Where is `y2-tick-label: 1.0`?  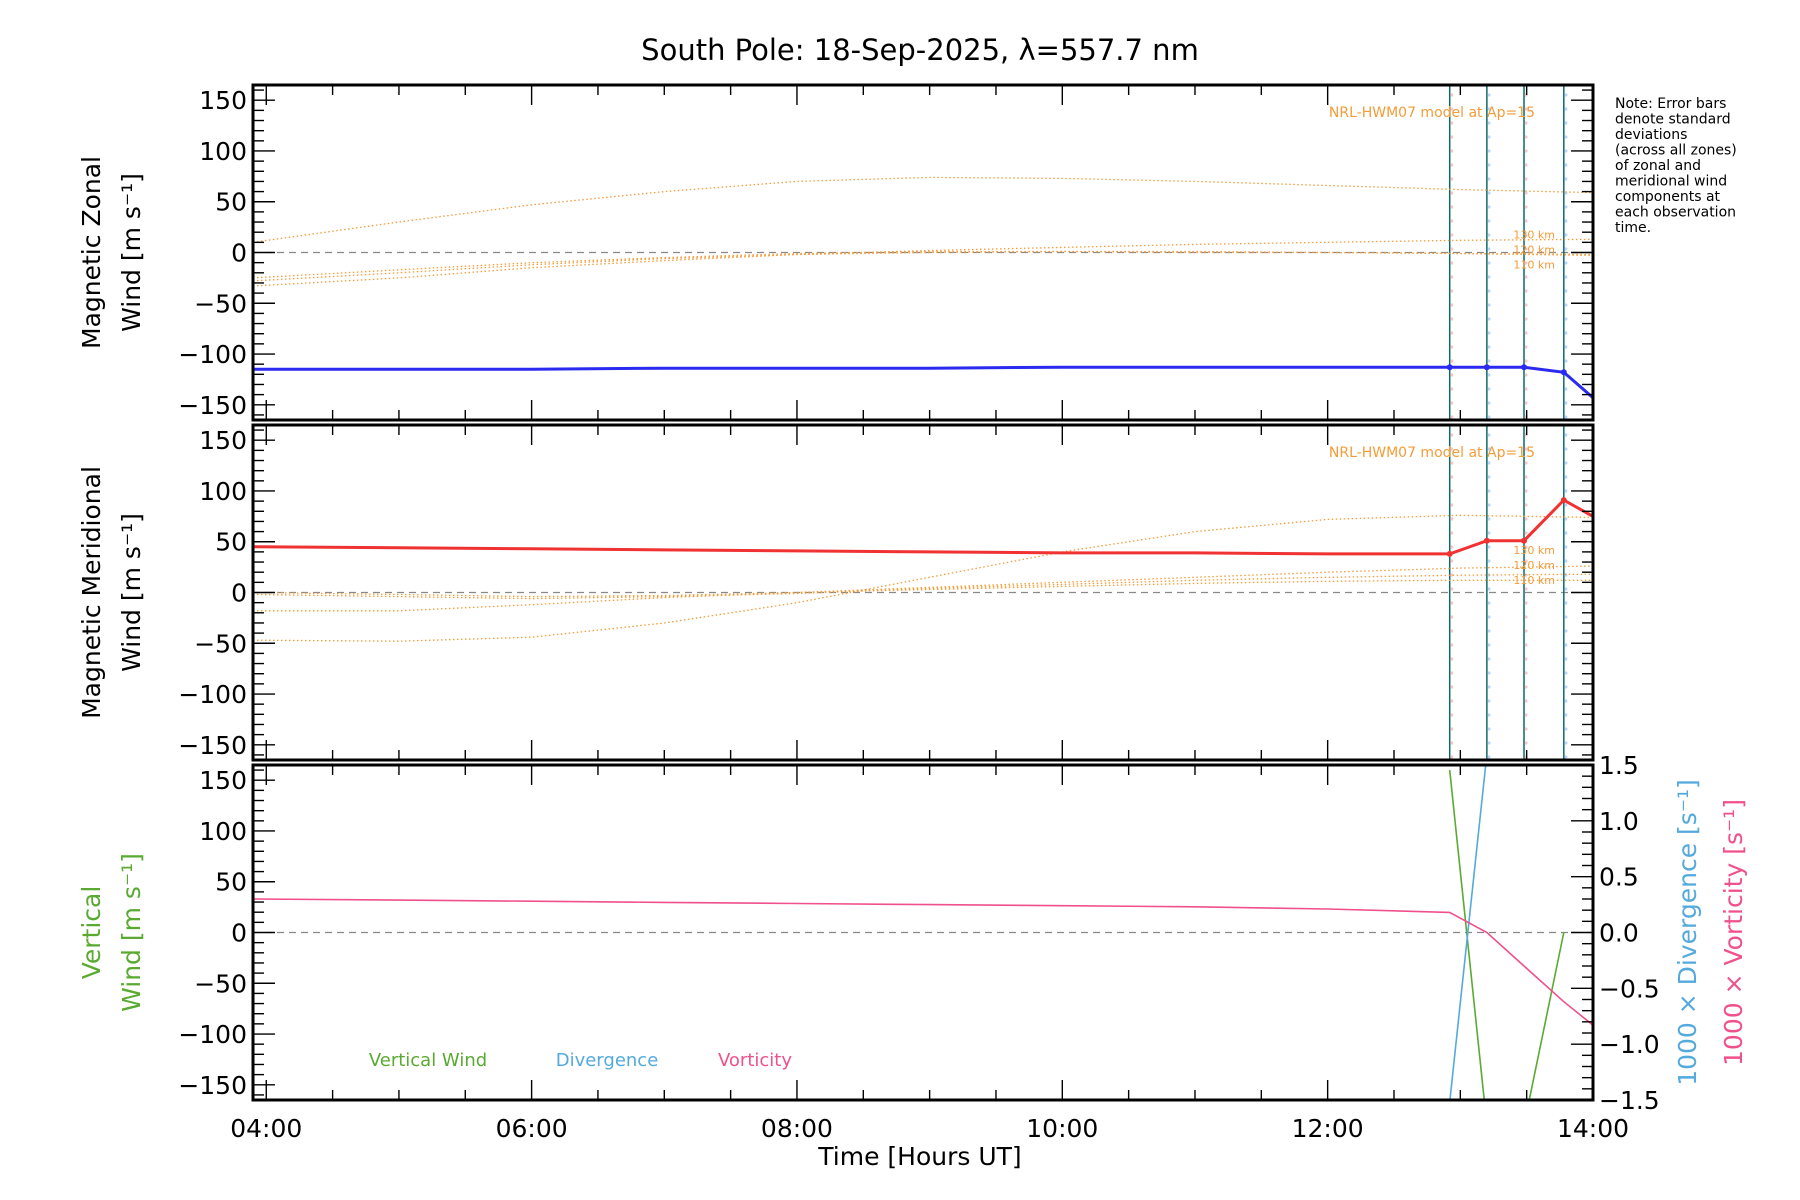
y2-tick-label: 1.0 is located at coordinates (1619, 821).